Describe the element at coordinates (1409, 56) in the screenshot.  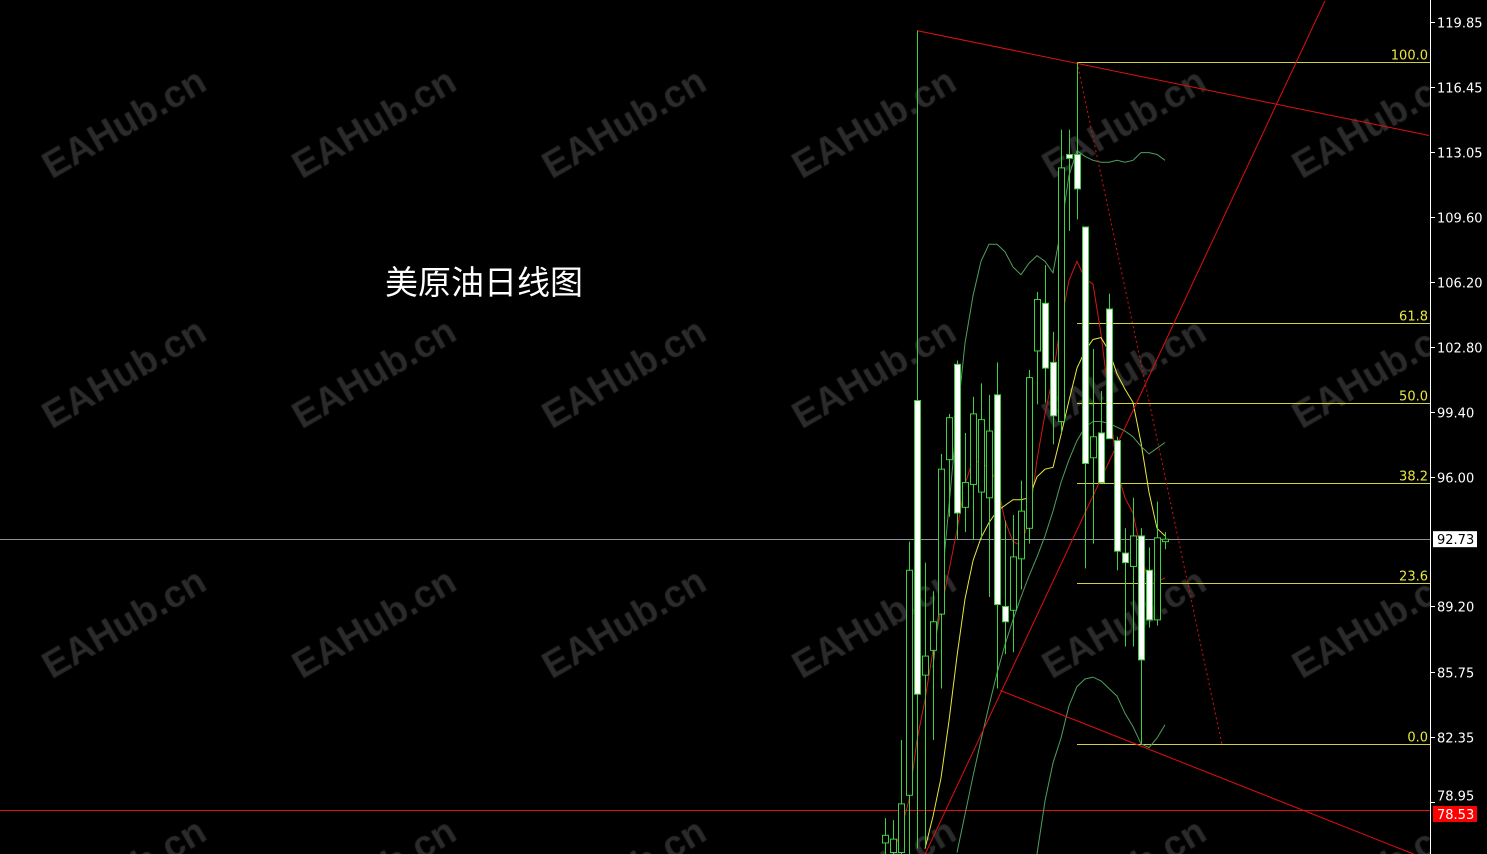
I see `fibo-level-label: 100.0` at that location.